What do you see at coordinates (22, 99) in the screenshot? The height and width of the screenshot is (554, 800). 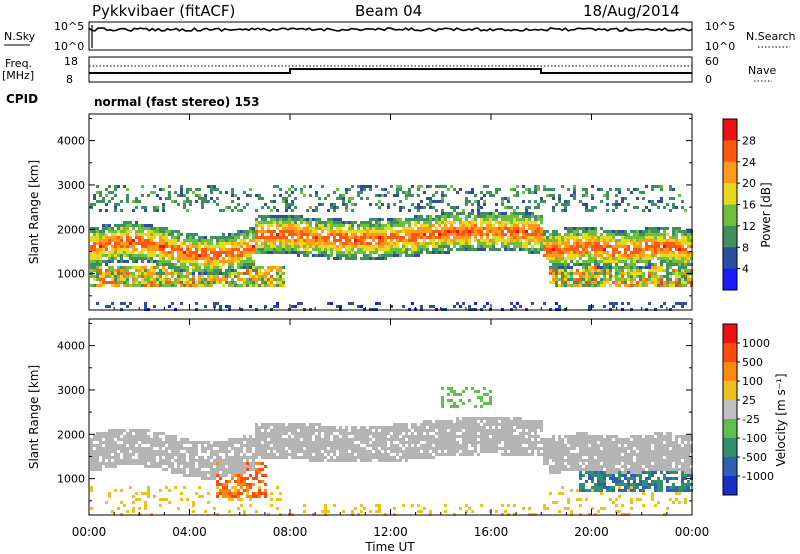 I see `cpid-label: CPID` at bounding box center [22, 99].